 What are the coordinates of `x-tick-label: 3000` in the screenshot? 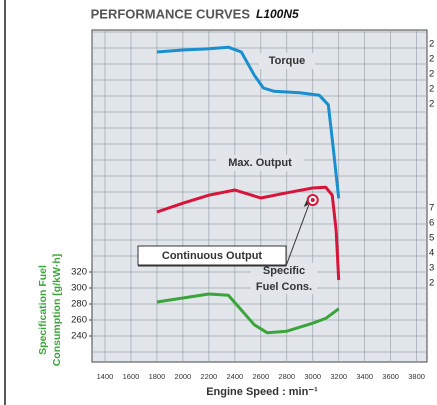 It's located at (312, 376).